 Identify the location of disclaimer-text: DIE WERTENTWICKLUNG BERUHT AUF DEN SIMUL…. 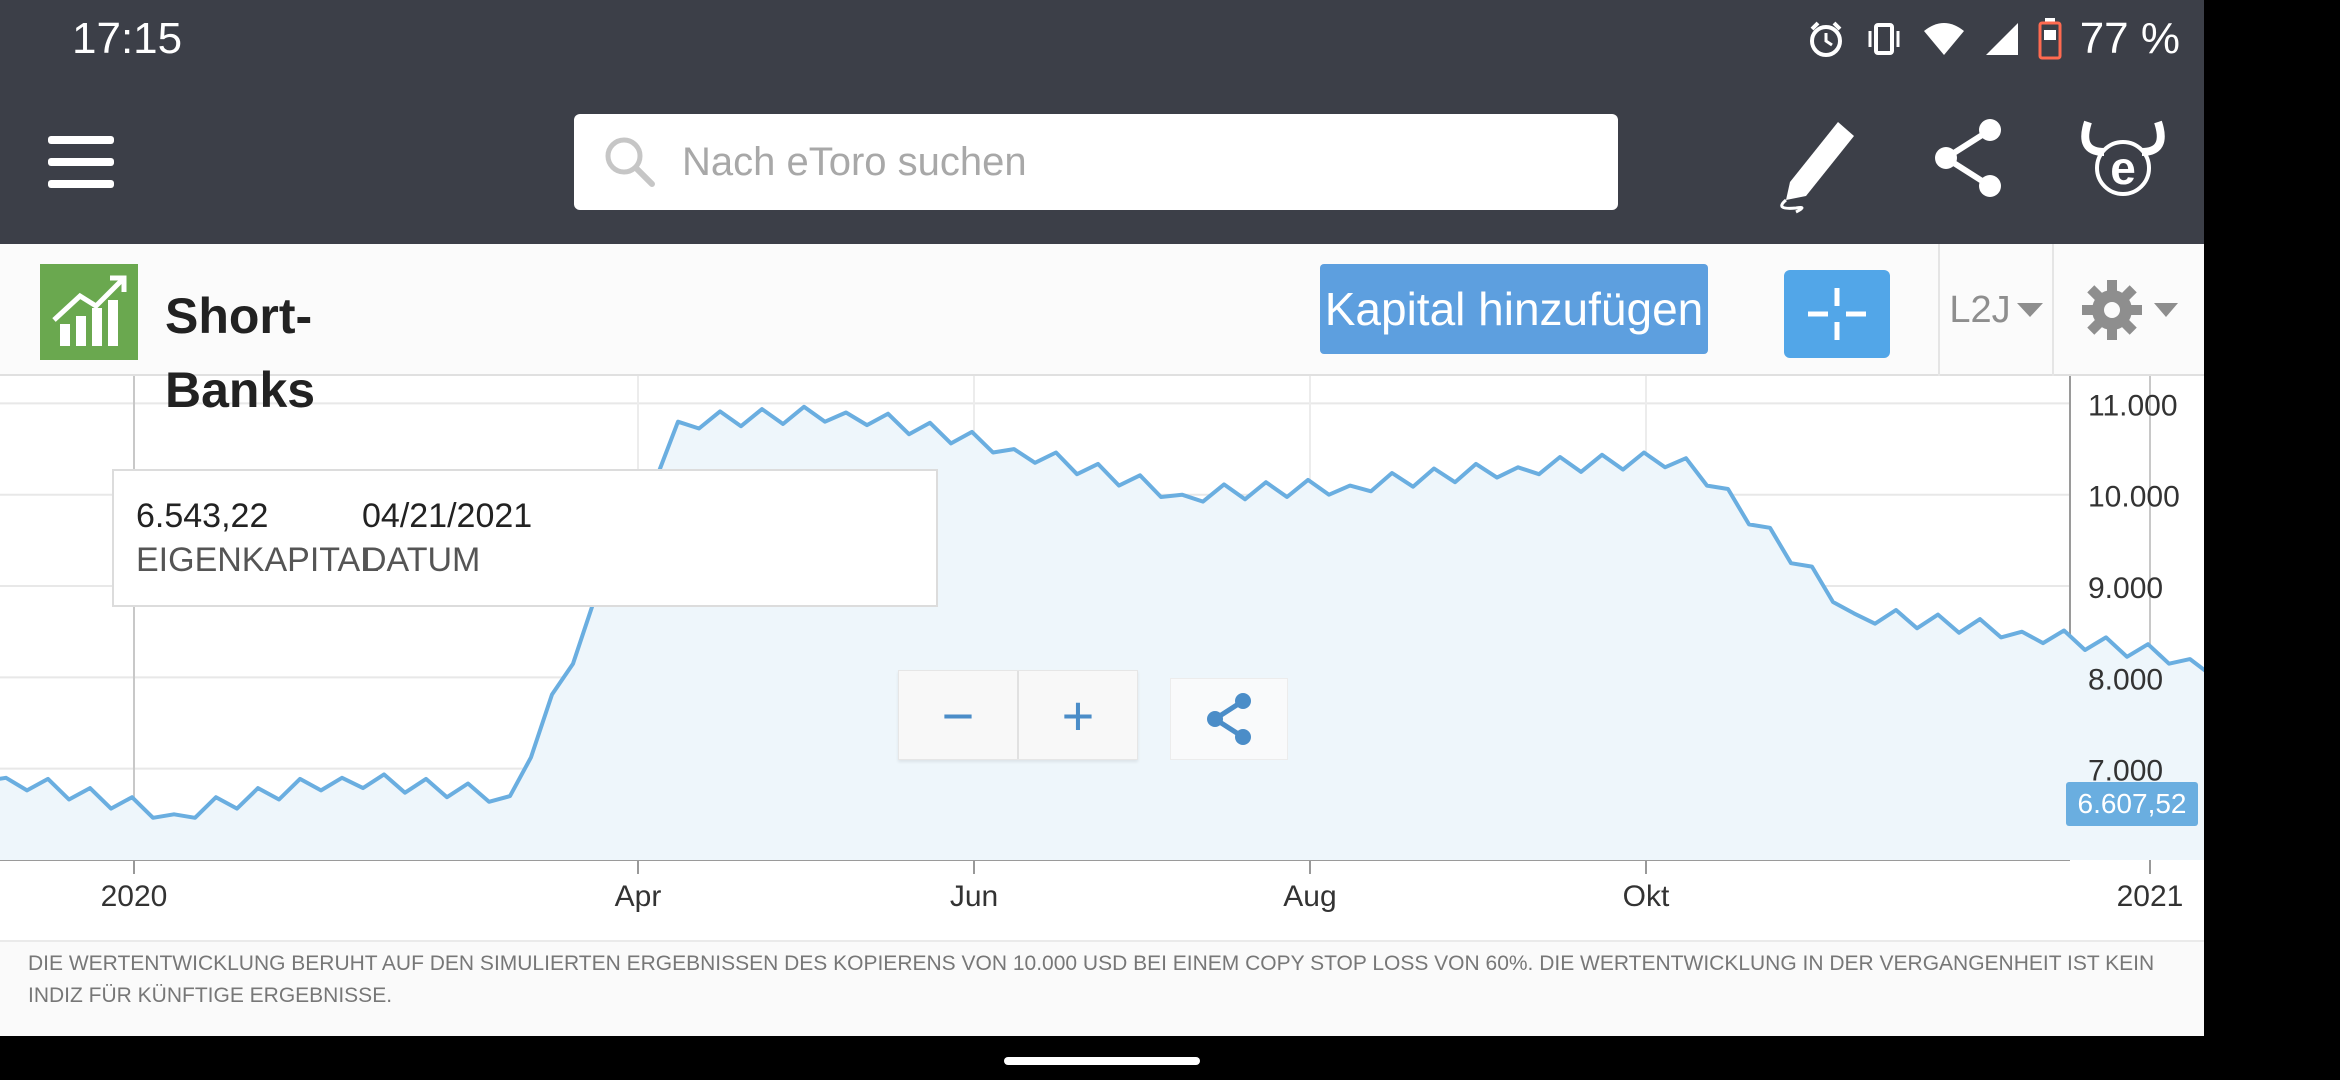
(1102, 988).